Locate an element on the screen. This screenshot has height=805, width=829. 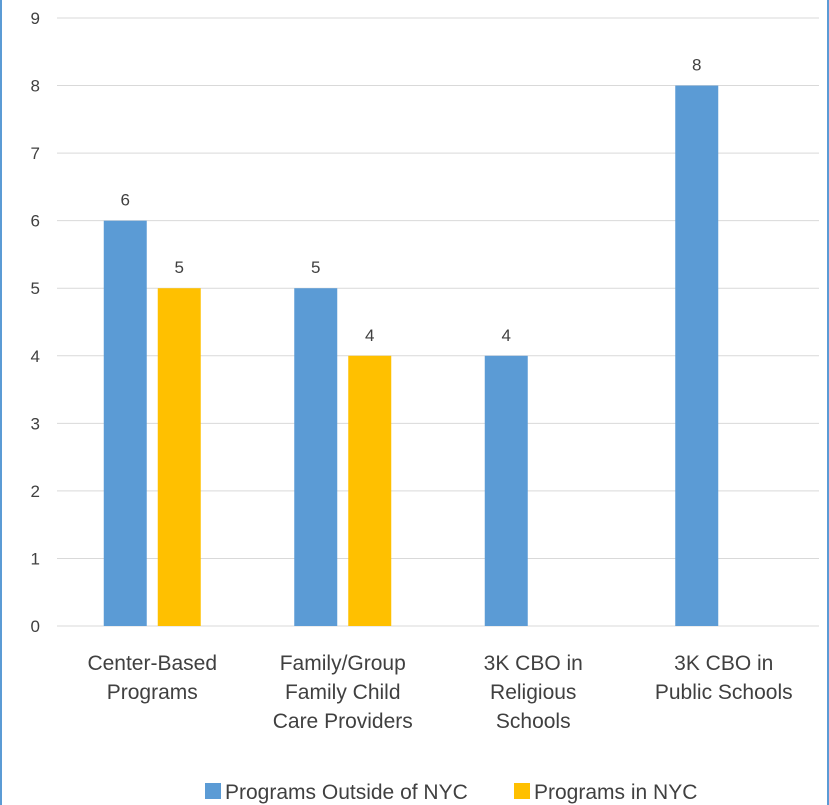
category-label: 3K CBO in Religious Schools is located at coordinates (533, 692).